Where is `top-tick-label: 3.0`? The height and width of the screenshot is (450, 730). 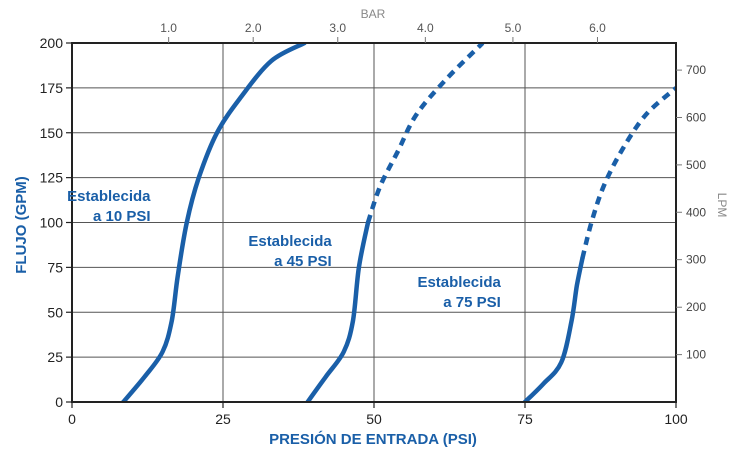 top-tick-label: 3.0 is located at coordinates (337, 28).